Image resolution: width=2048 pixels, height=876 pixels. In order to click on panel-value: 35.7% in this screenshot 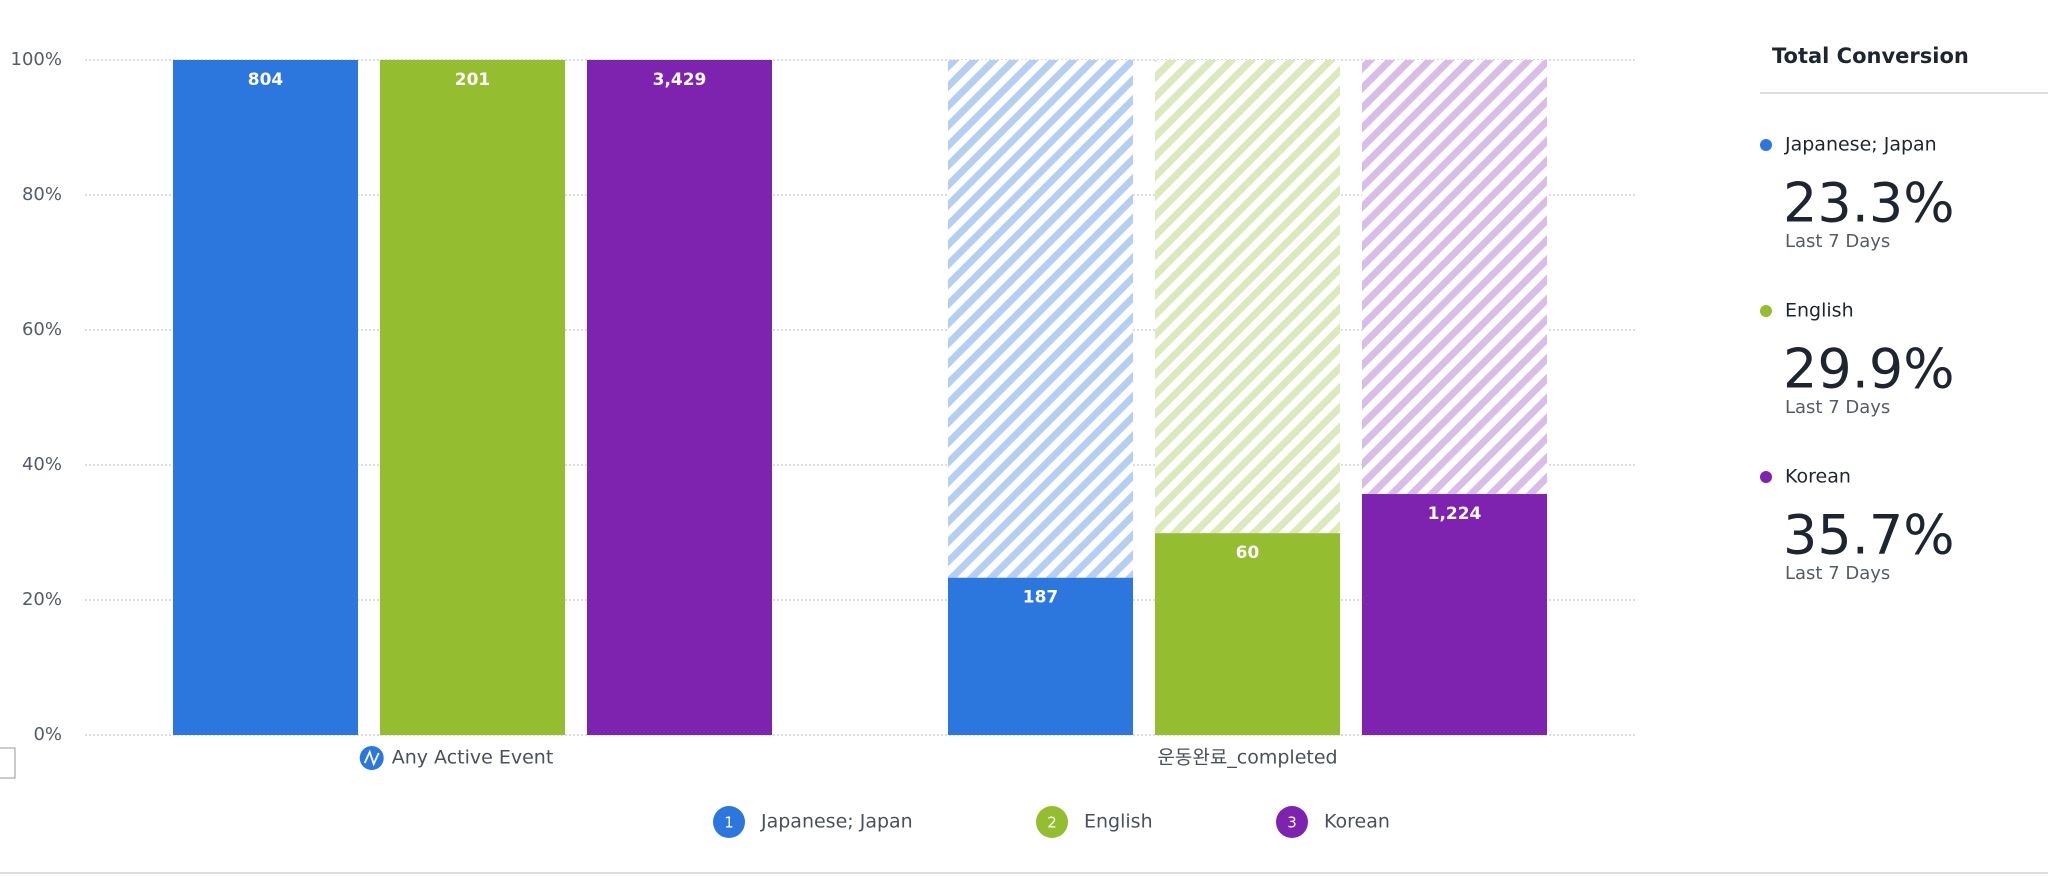, I will do `click(1869, 535)`.